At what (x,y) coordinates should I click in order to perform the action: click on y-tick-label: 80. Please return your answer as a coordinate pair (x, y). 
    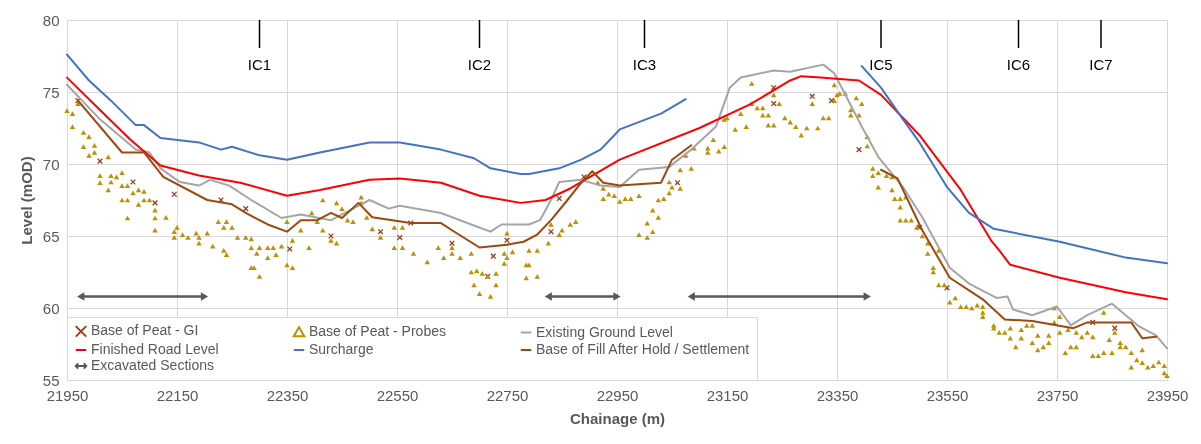
    Looking at the image, I should click on (51, 20).